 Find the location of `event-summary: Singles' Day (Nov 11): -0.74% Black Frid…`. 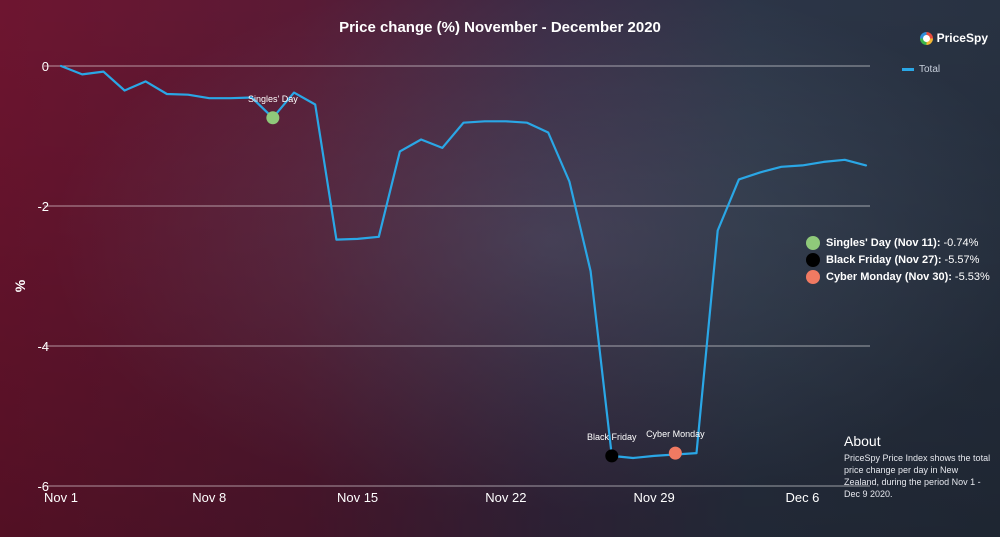

event-summary: Singles' Day (Nov 11): -0.74% Black Frid… is located at coordinates (898, 259).